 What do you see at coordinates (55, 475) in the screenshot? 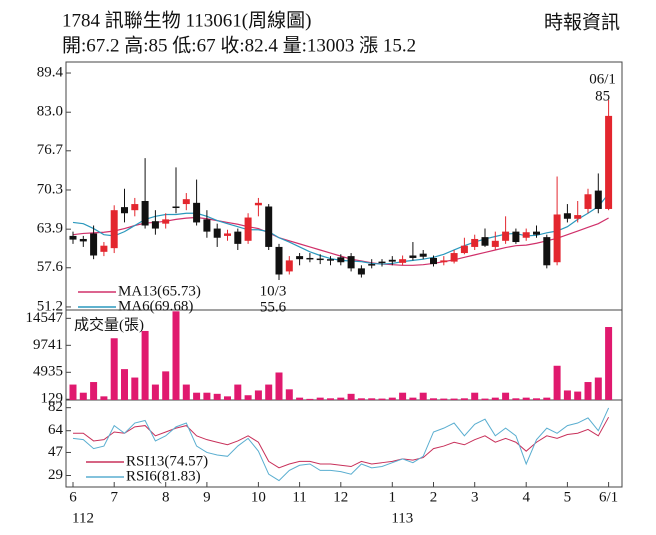
I see `y-tick-label: 29` at bounding box center [55, 475].